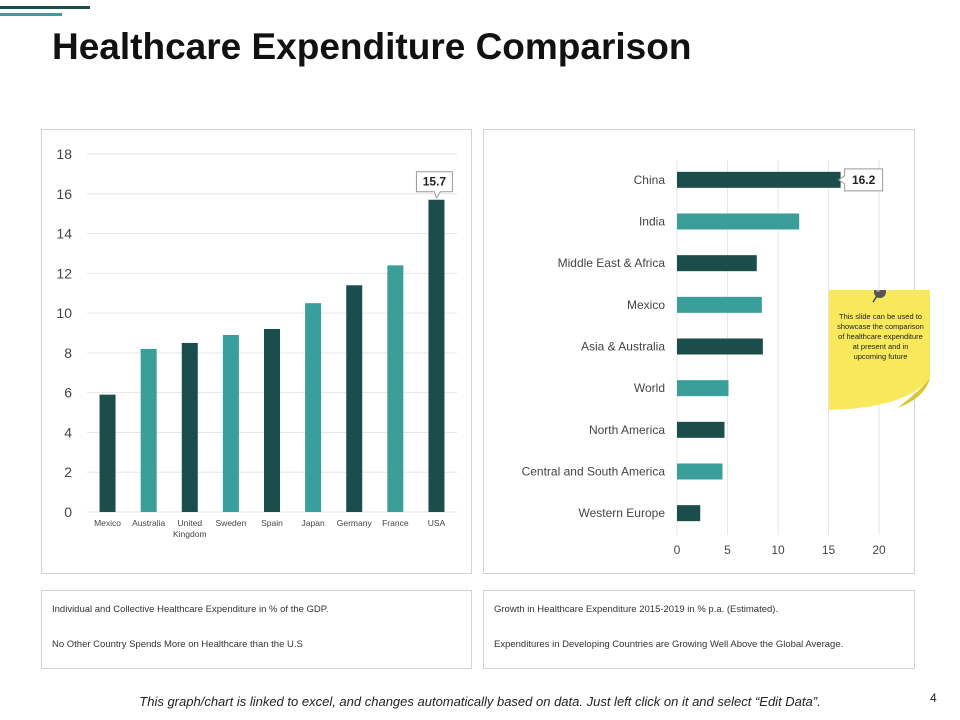  I want to click on y-tick-label: 18, so click(64, 154).